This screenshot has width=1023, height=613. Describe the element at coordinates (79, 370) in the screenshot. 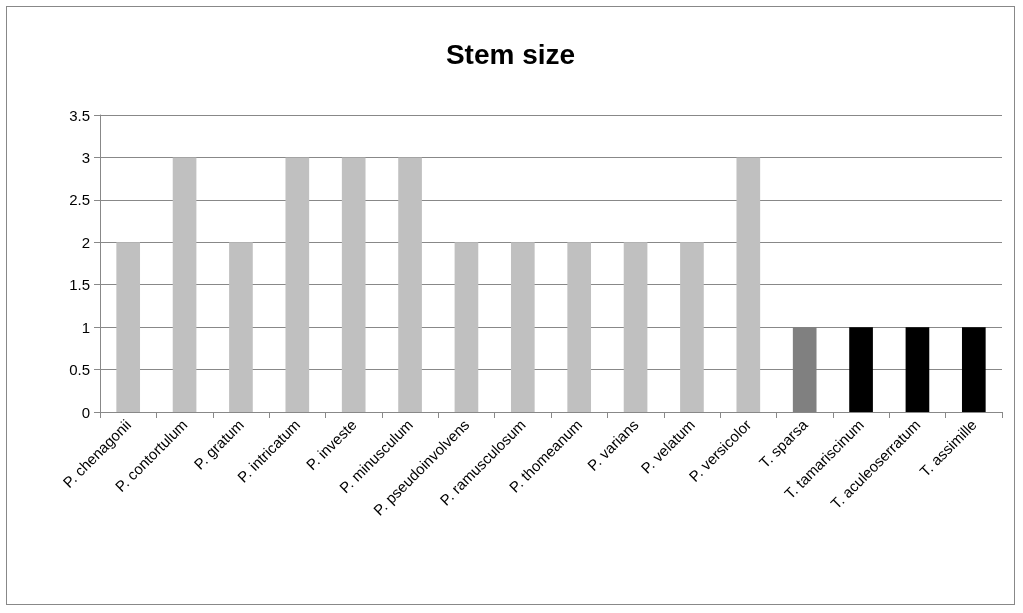

I see `y-tick-label: 0.5` at that location.